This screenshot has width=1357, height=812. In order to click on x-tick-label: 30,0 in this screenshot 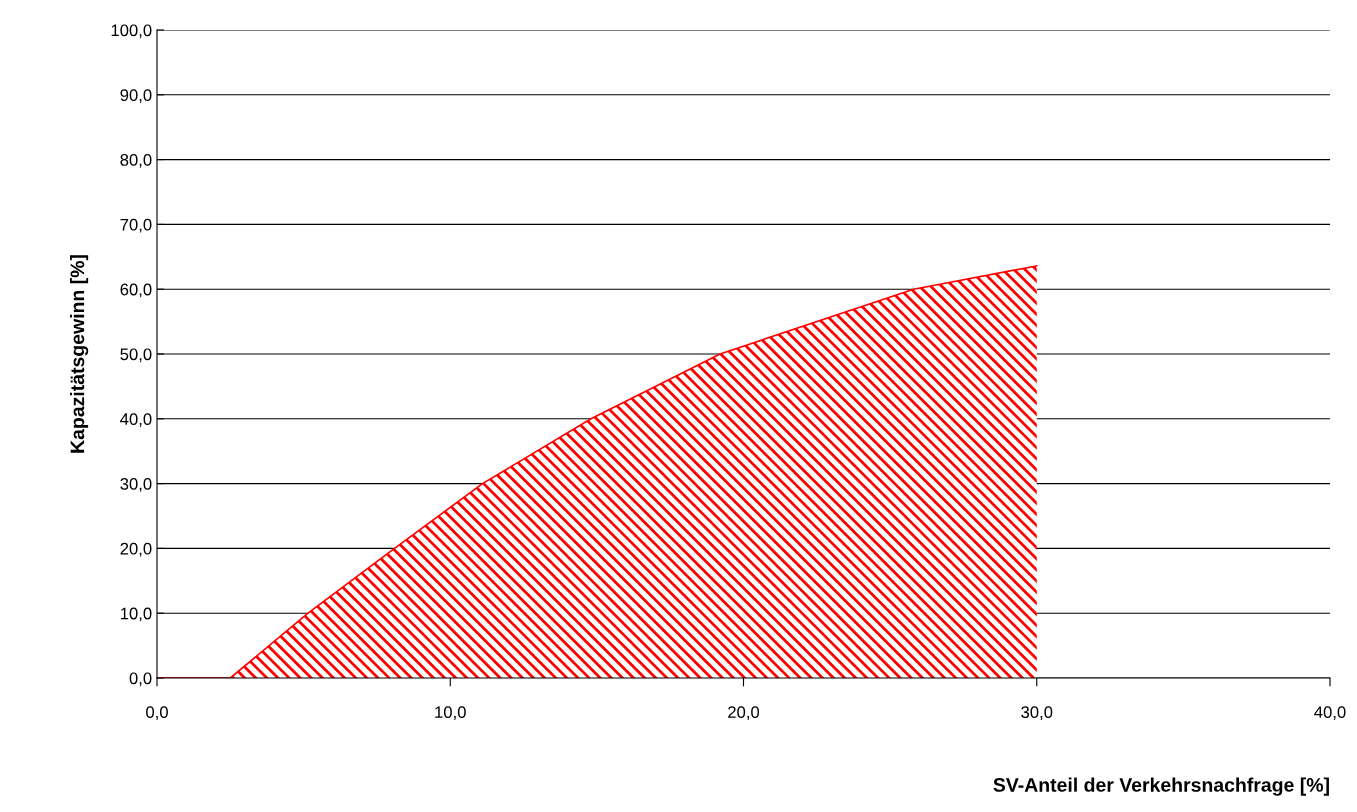, I will do `click(1037, 713)`.